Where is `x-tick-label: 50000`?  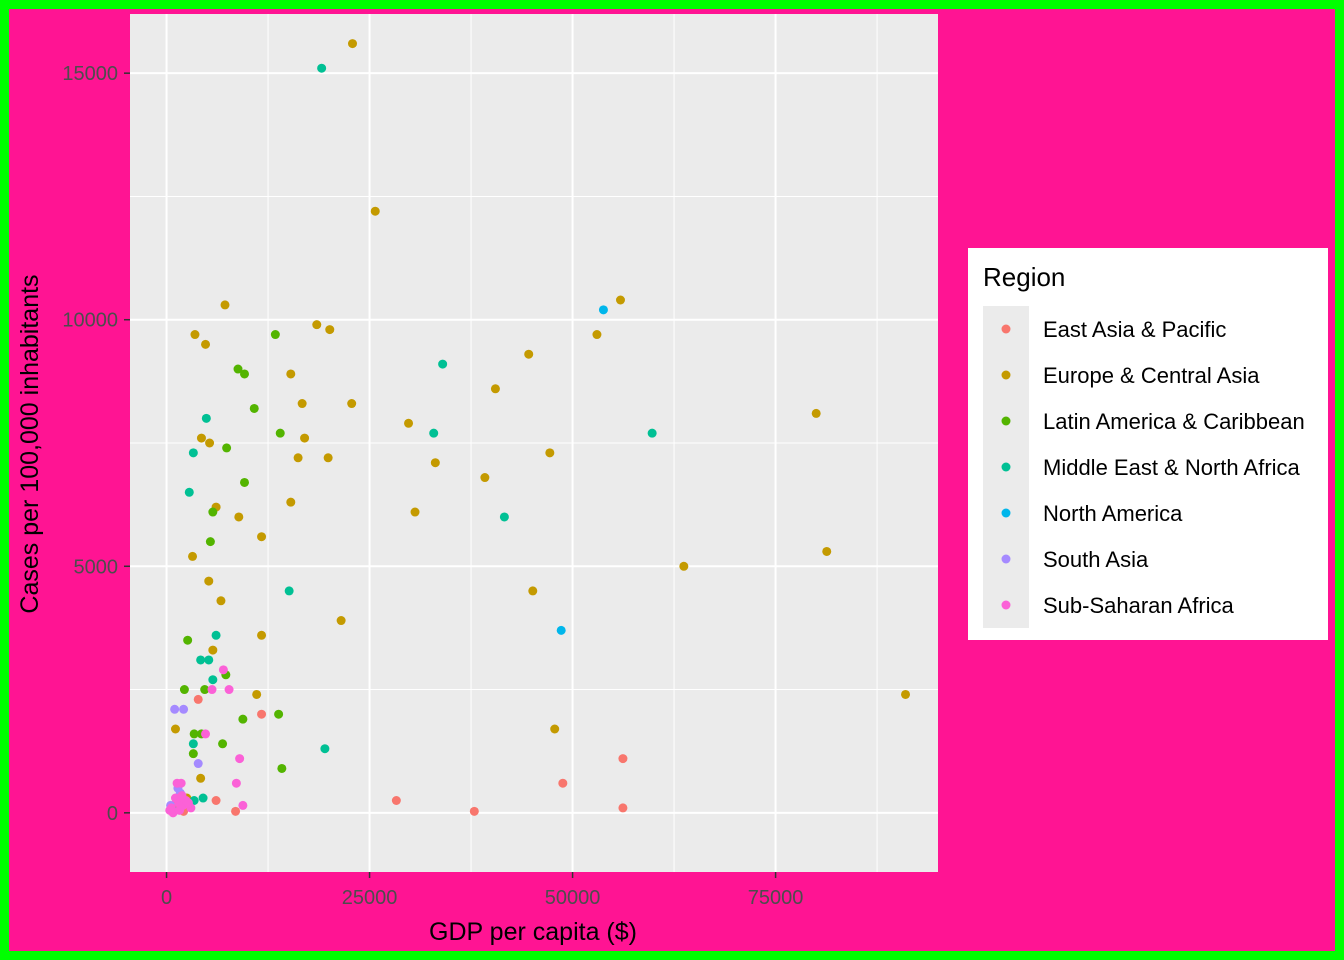 x-tick-label: 50000 is located at coordinates (573, 898).